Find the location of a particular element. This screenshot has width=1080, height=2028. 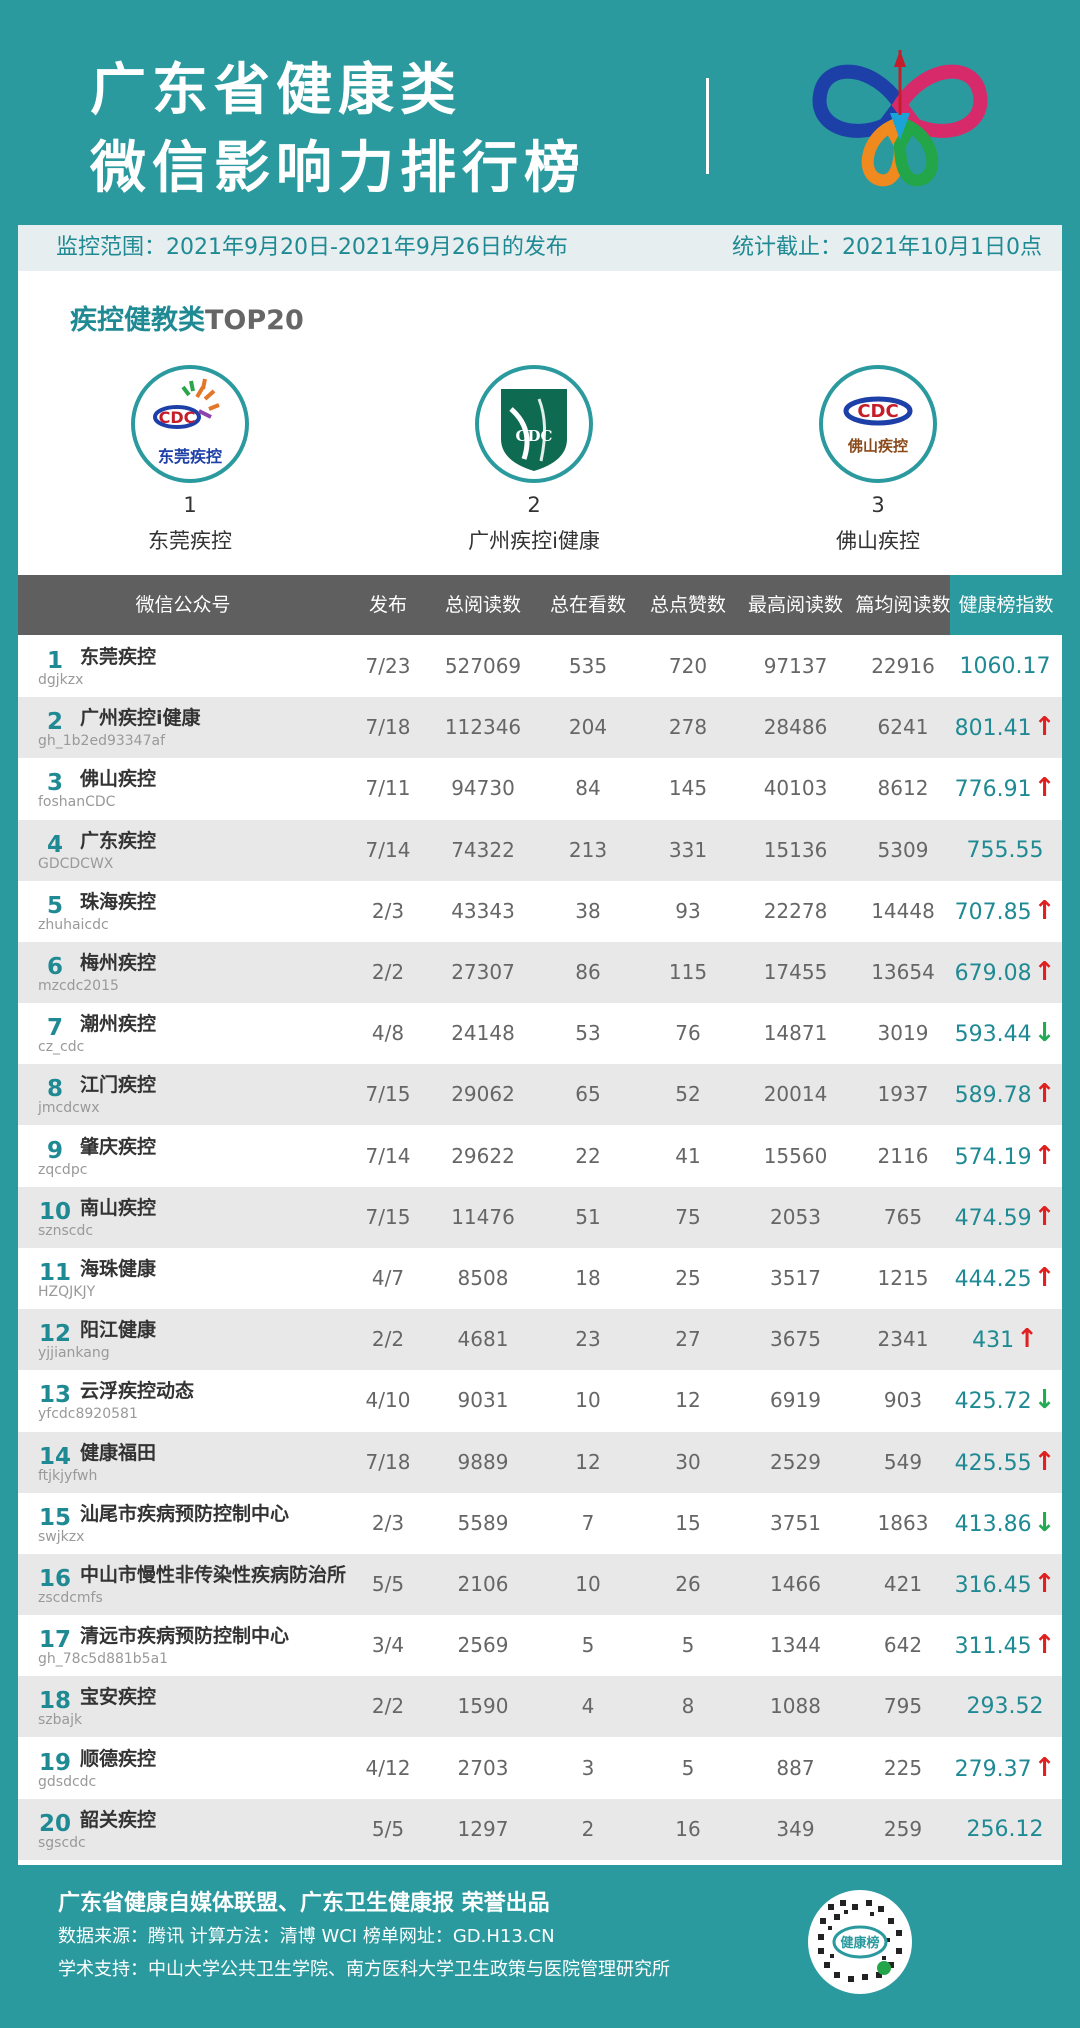

section-title-top: TOP20 is located at coordinates (254, 320).